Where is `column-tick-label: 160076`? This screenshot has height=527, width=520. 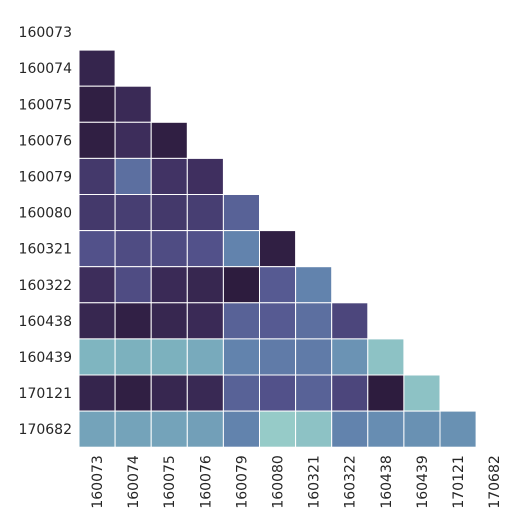 column-tick-label: 160076 is located at coordinates (206, 482).